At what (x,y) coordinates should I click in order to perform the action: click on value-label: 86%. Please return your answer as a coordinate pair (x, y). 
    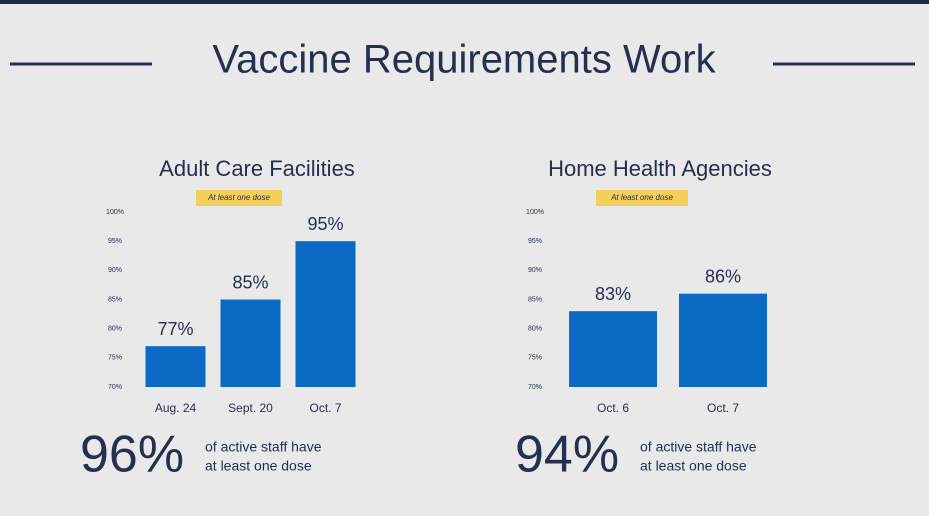
    Looking at the image, I should click on (723, 276).